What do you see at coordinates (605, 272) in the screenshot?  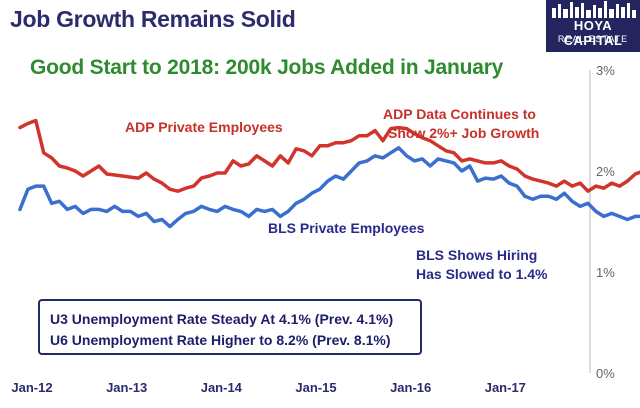 I see `y-tick-label: 1%` at bounding box center [605, 272].